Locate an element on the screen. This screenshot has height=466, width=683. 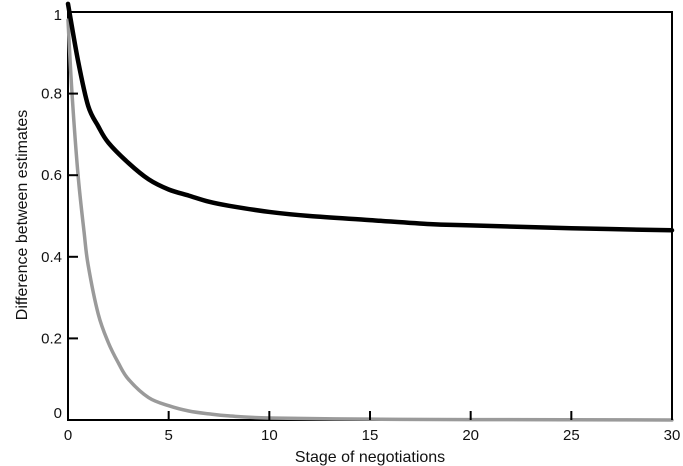
x-tick-label: 15 is located at coordinates (370, 435).